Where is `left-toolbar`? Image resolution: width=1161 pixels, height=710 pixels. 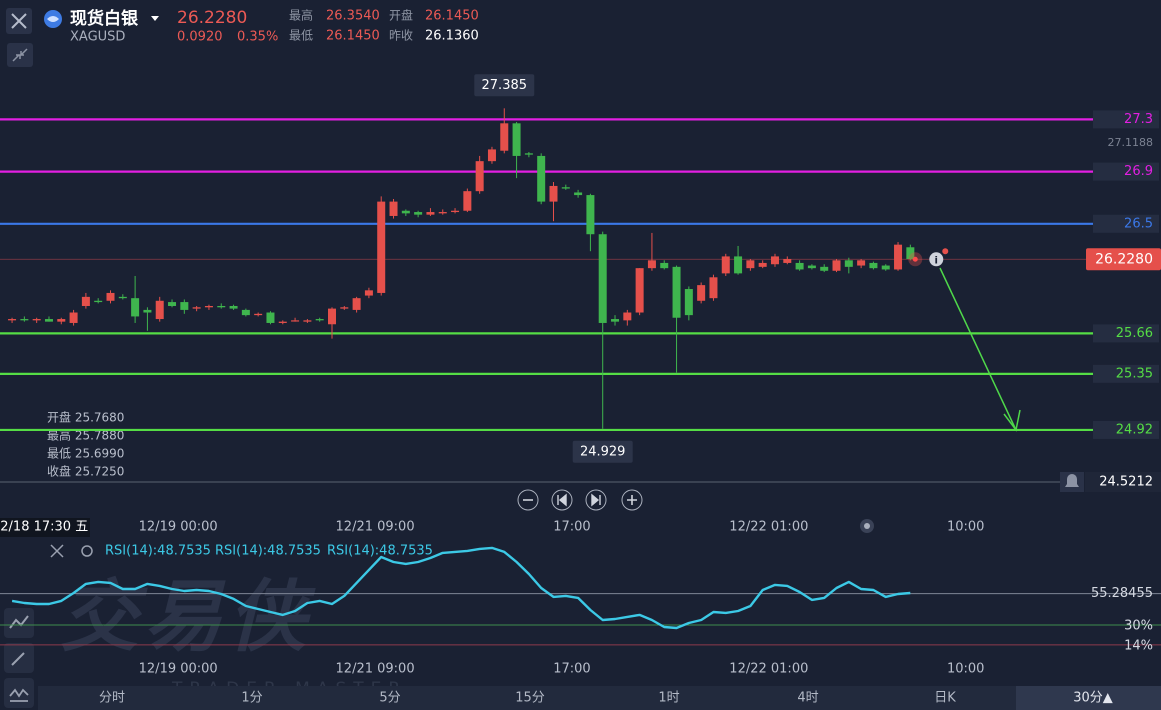 left-toolbar is located at coordinates (19, 658).